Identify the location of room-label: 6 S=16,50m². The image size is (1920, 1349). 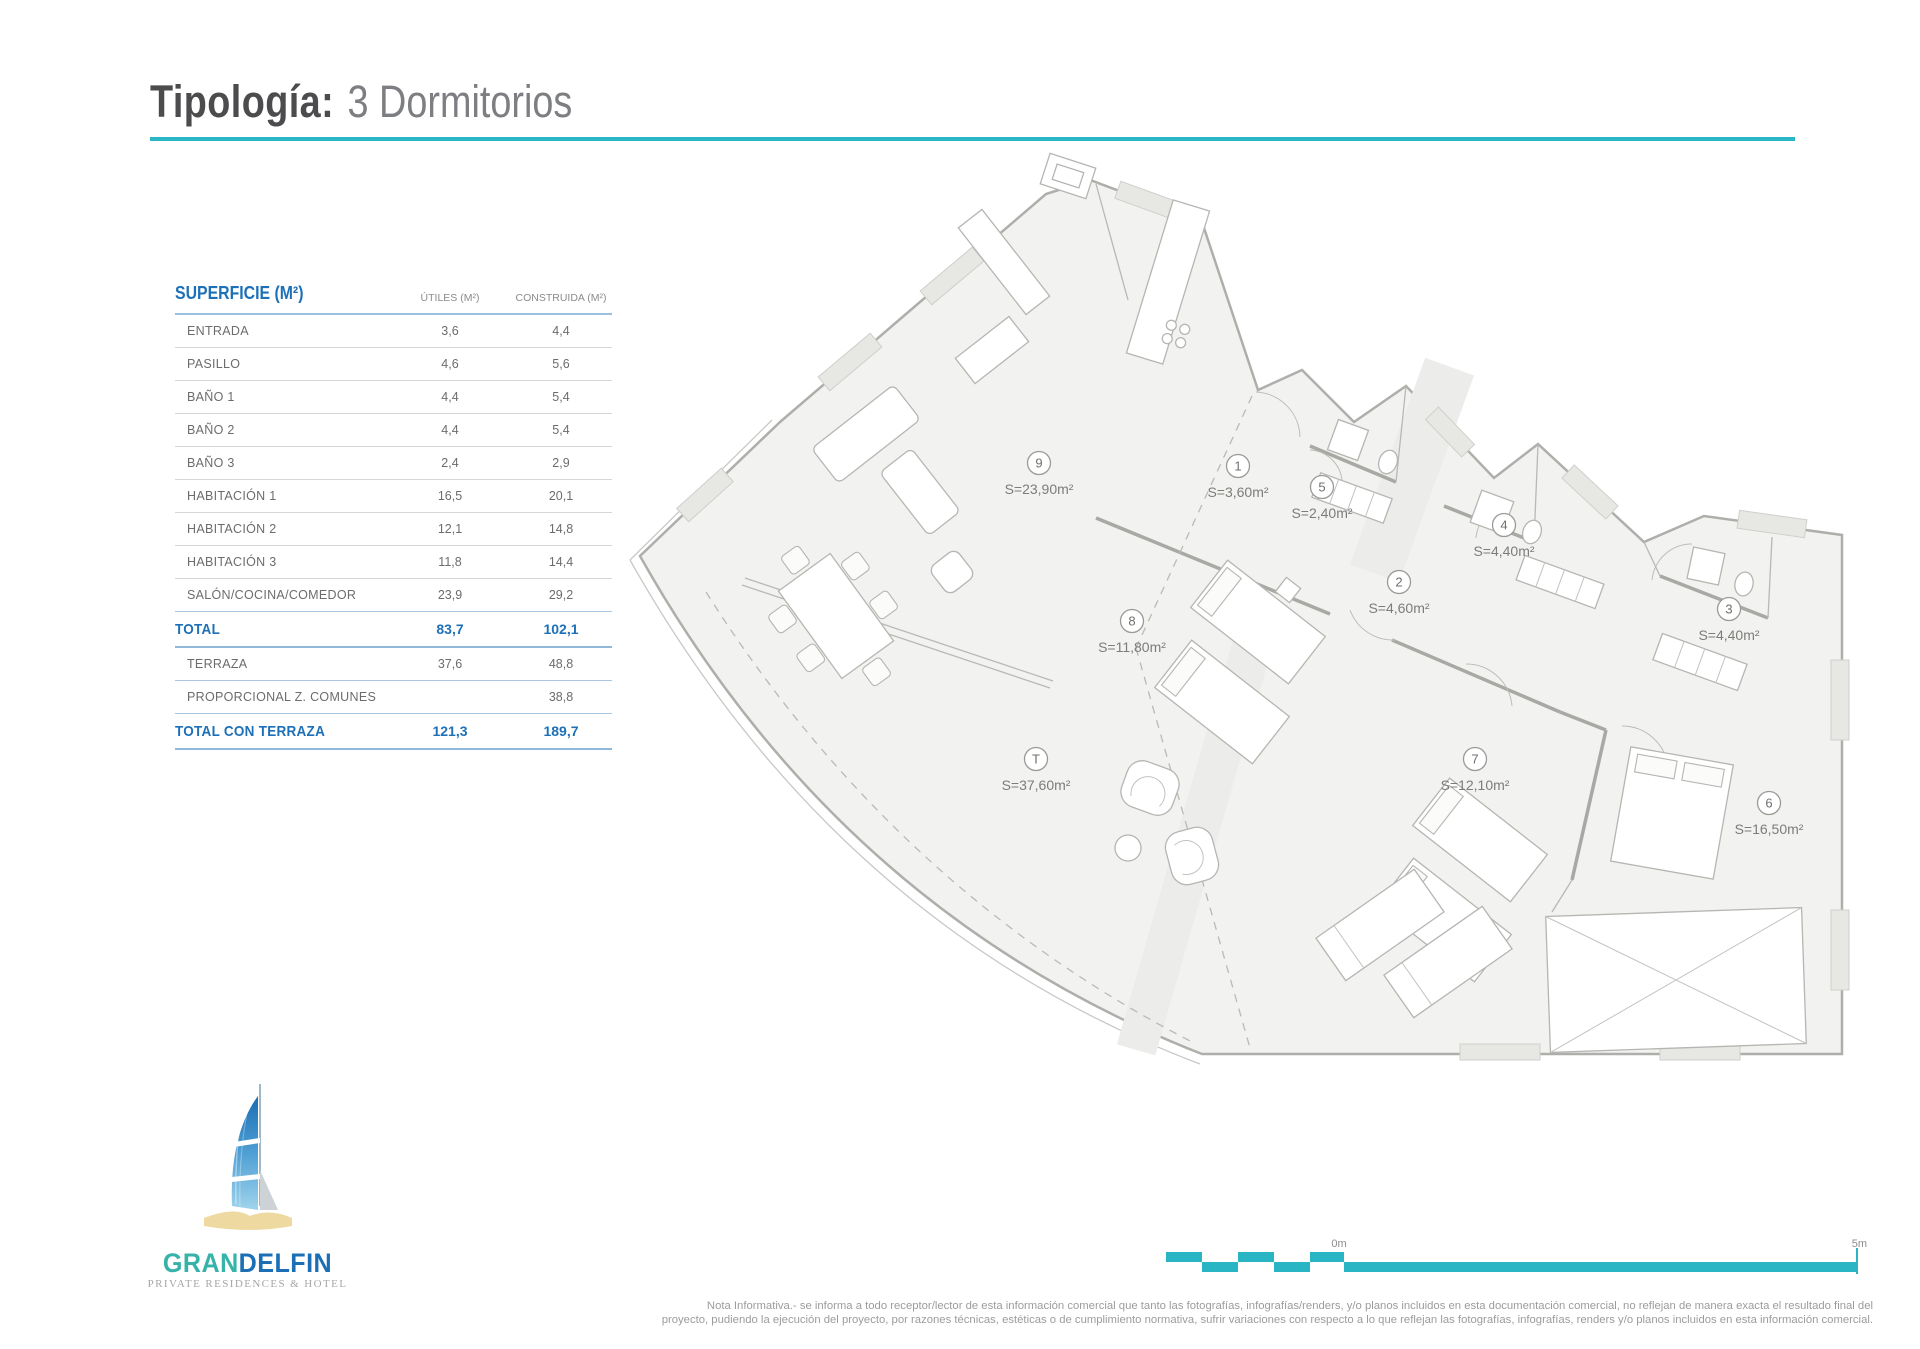
(1769, 813).